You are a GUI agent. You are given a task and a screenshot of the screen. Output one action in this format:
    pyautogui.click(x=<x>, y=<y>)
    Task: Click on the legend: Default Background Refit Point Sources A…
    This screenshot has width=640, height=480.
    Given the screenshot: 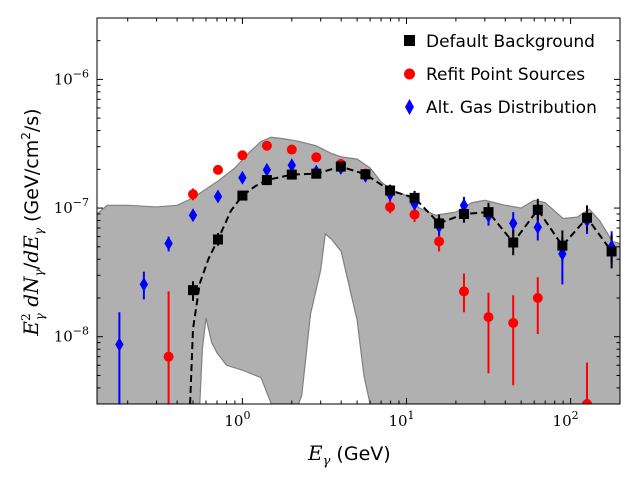 What is the action you would take?
    pyautogui.click(x=500, y=75)
    